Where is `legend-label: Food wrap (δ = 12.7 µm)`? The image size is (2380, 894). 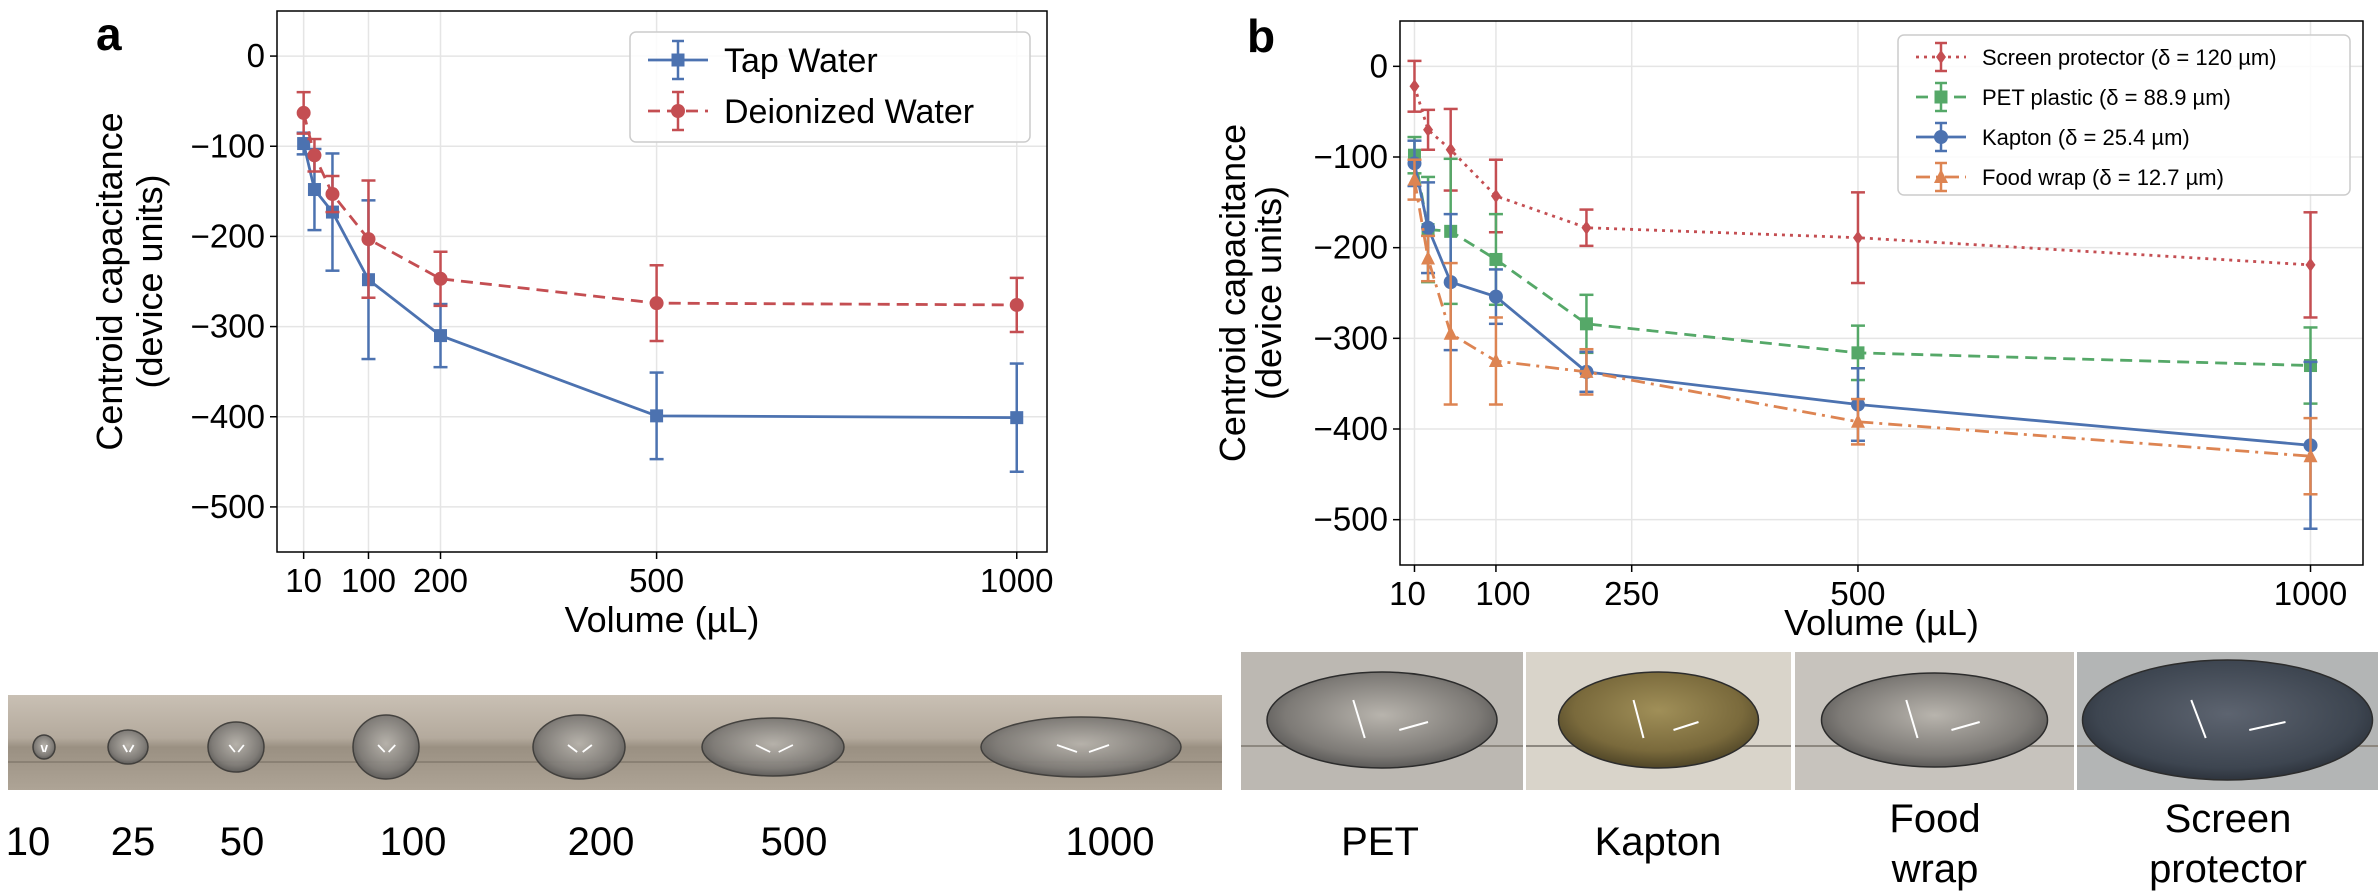 legend-label: Food wrap (δ = 12.7 µm) is located at coordinates (2103, 177).